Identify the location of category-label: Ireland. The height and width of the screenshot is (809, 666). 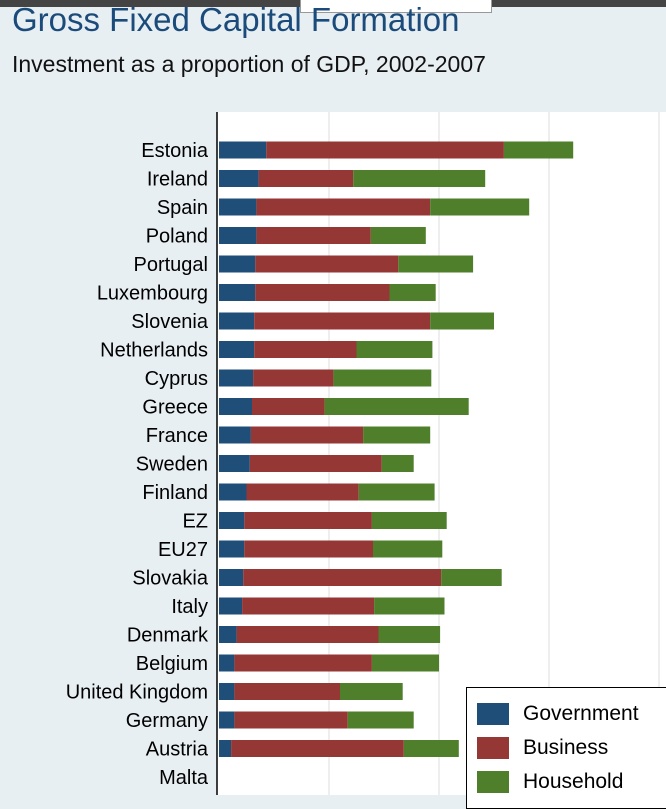
(177, 180).